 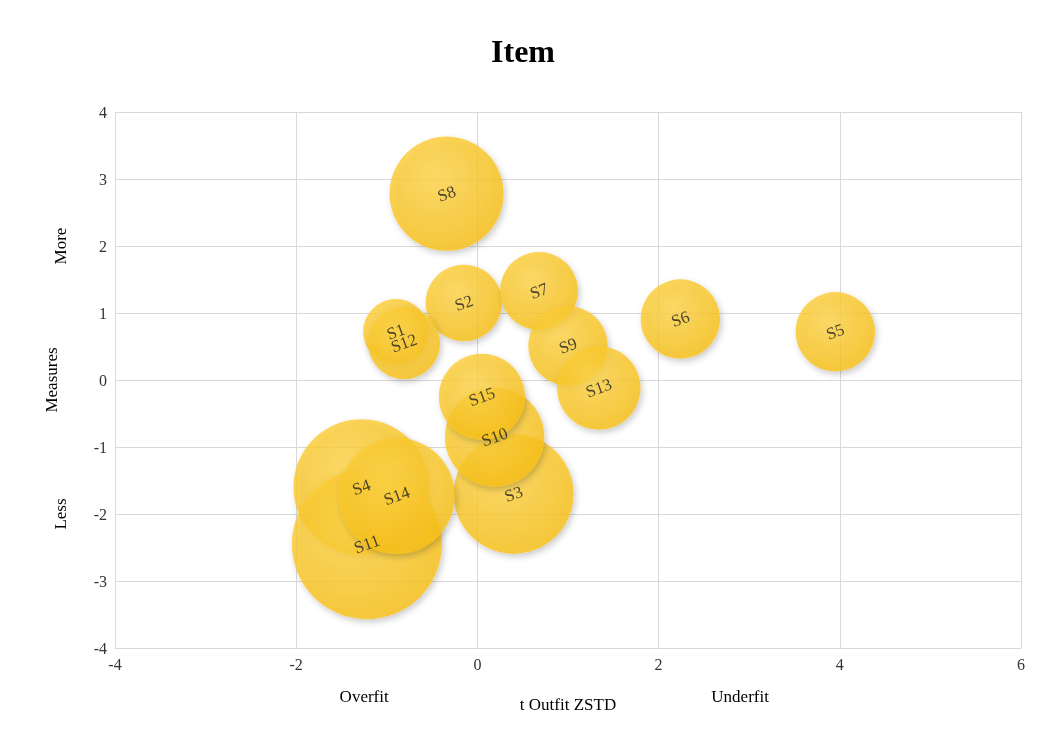 What do you see at coordinates (523, 51) in the screenshot?
I see `chart-title: Item` at bounding box center [523, 51].